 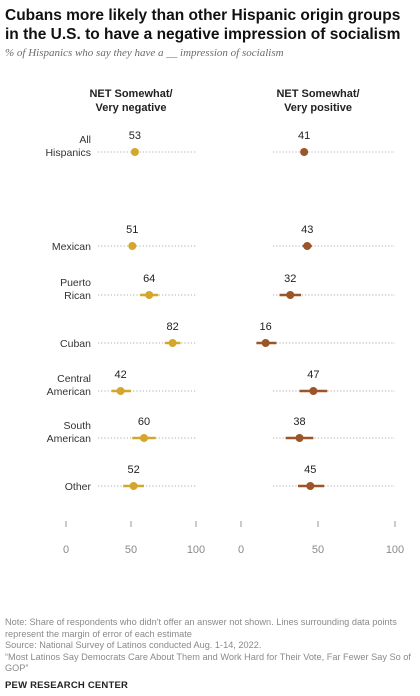 What do you see at coordinates (68, 153) in the screenshot?
I see `category-label-1-line-2: Hispanics` at bounding box center [68, 153].